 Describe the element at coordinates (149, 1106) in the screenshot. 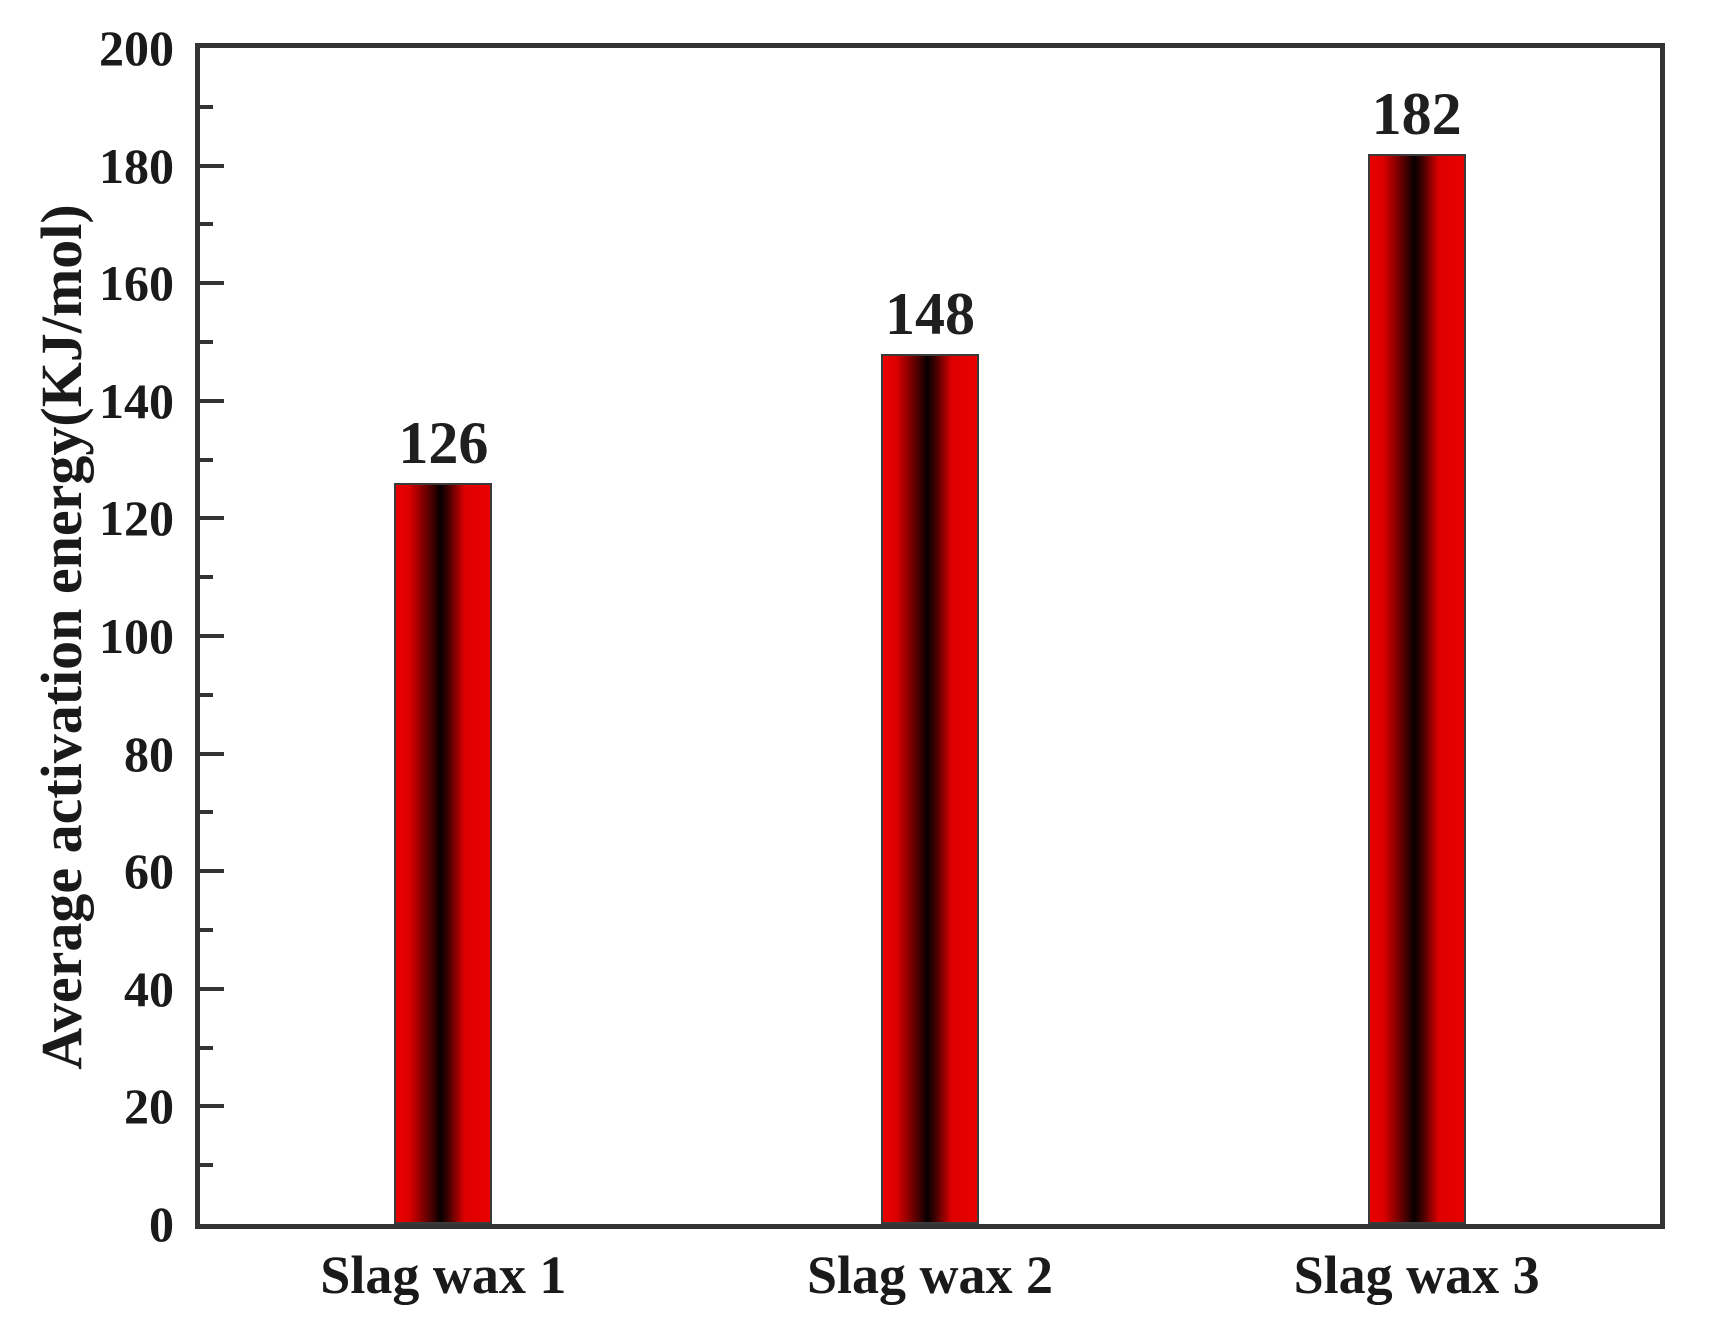

I see `y-axis-tick-label: 20` at that location.